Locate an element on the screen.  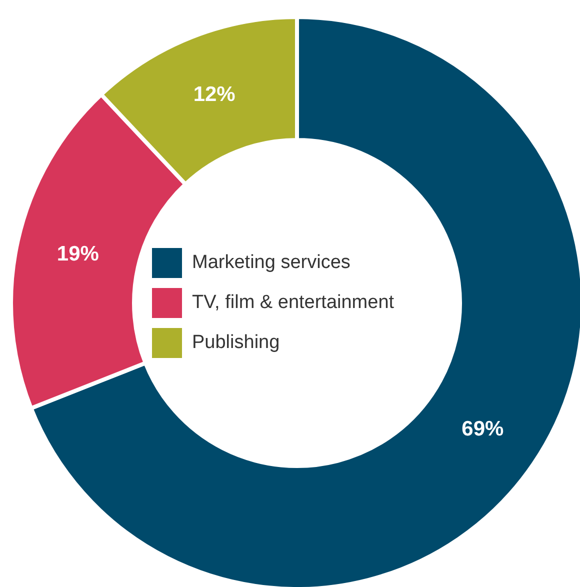
data-label: 69% is located at coordinates (483, 429).